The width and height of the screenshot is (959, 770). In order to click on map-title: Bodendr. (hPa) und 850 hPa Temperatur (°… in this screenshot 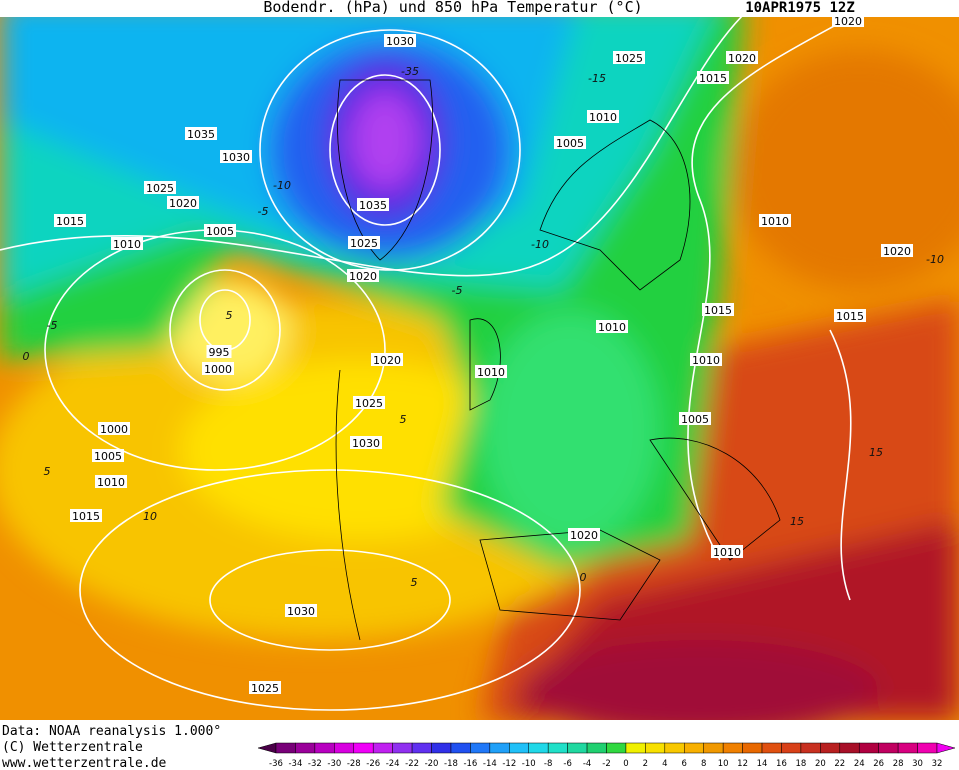, I will do `click(452, 8)`.